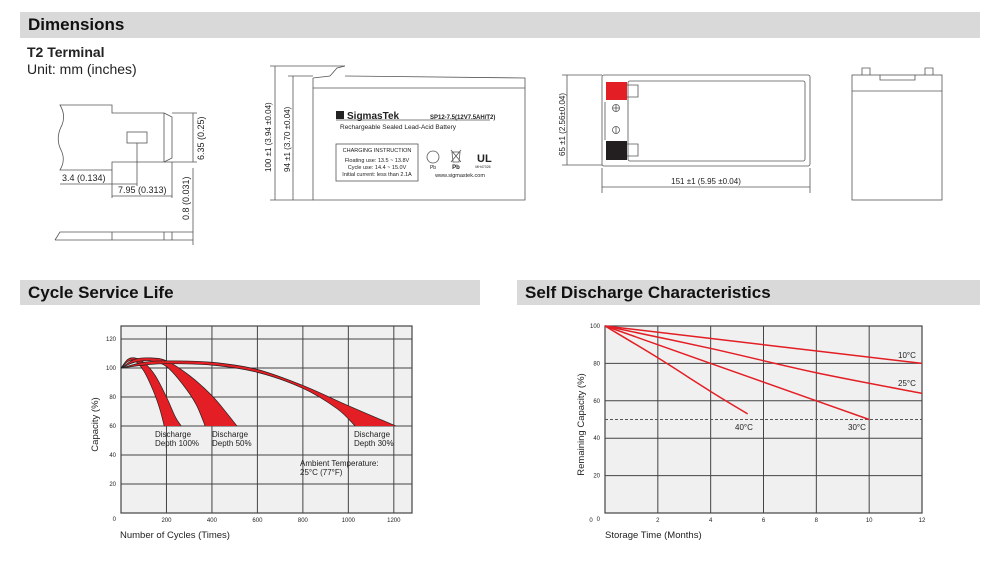 The height and width of the screenshot is (565, 1000). I want to click on dim-length: 7.95 (0.313), so click(142, 190).